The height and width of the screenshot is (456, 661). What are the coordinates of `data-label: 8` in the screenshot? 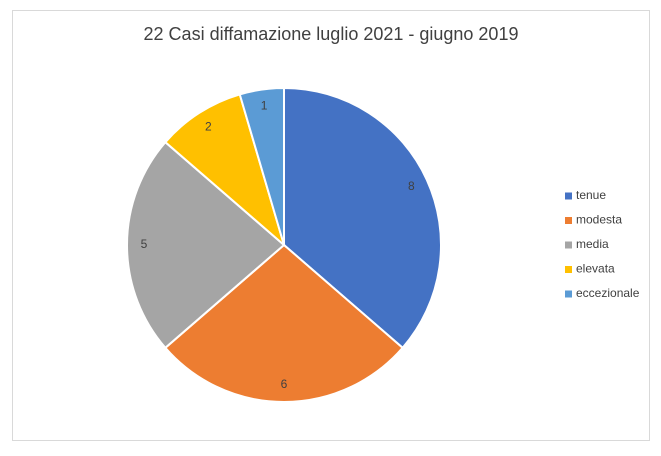 It's located at (411, 186).